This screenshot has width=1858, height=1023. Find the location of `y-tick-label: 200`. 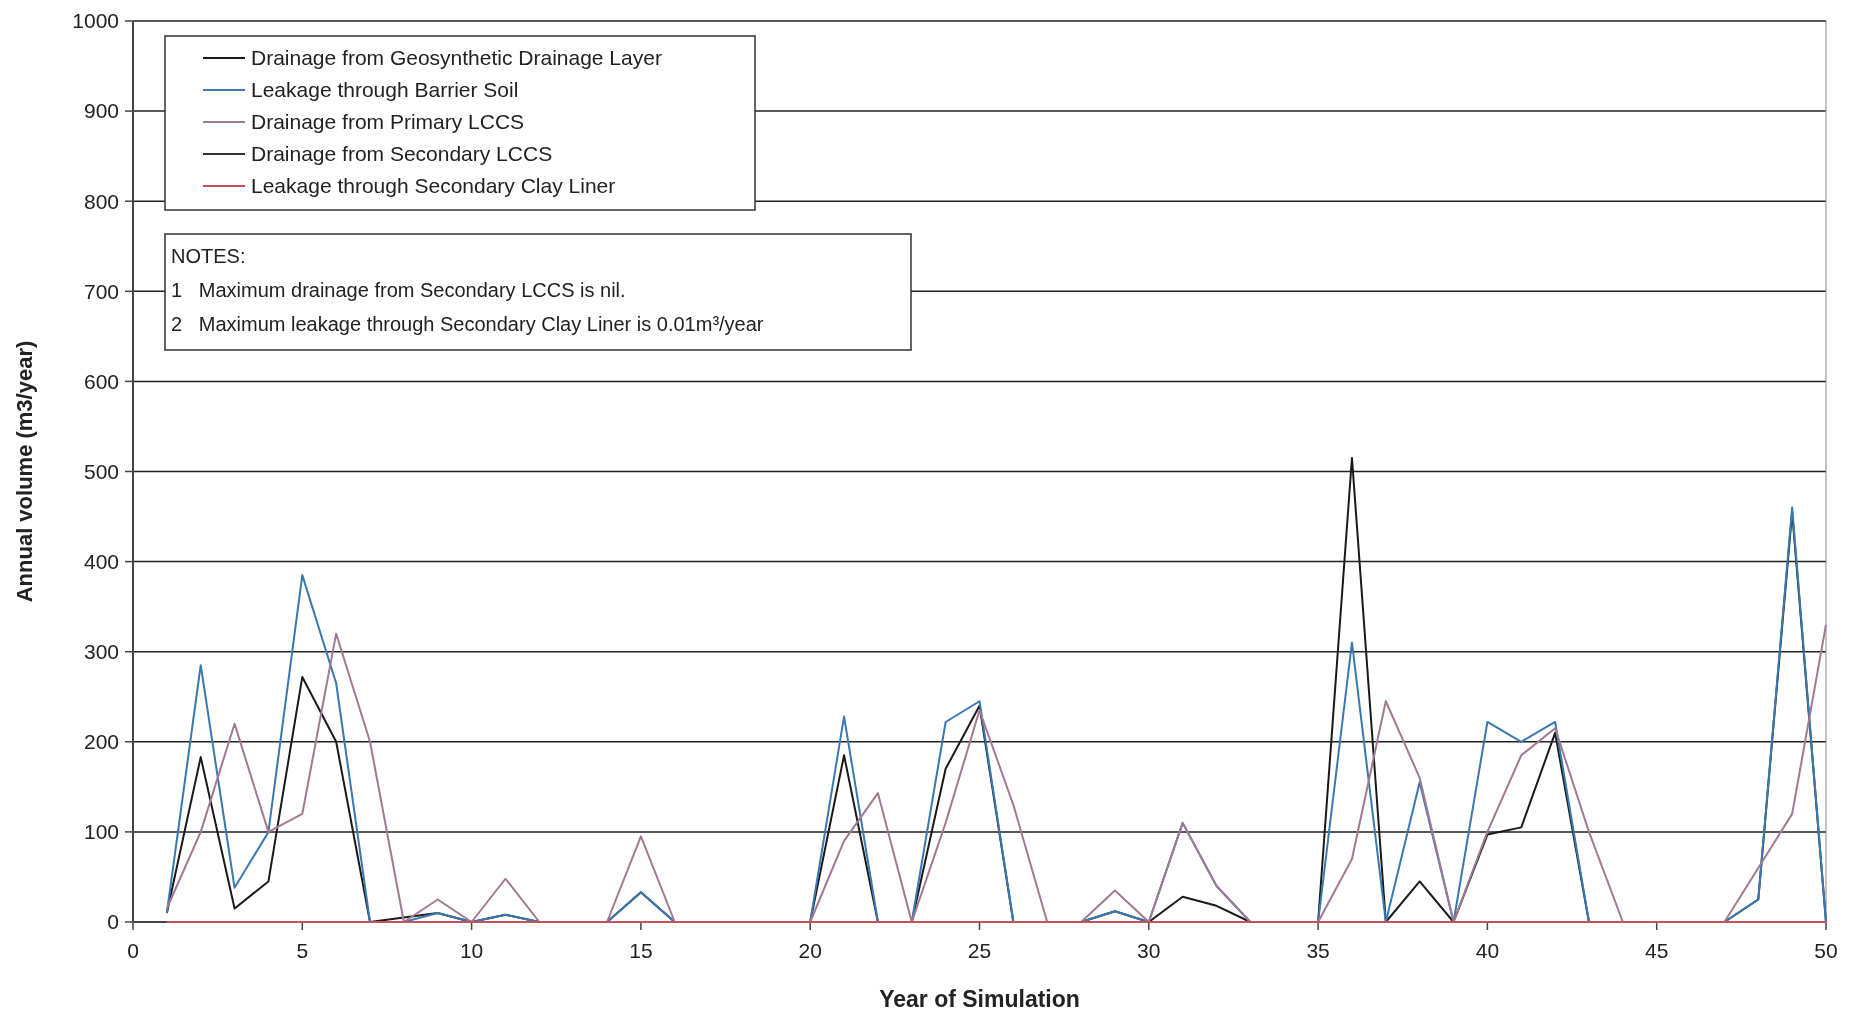

y-tick-label: 200 is located at coordinates (101, 742).